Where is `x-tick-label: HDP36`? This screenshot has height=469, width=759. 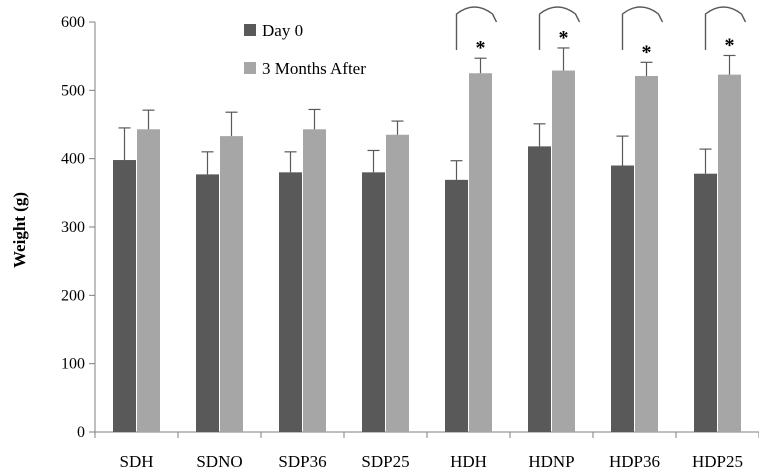
x-tick-label: HDP36 is located at coordinates (634, 460).